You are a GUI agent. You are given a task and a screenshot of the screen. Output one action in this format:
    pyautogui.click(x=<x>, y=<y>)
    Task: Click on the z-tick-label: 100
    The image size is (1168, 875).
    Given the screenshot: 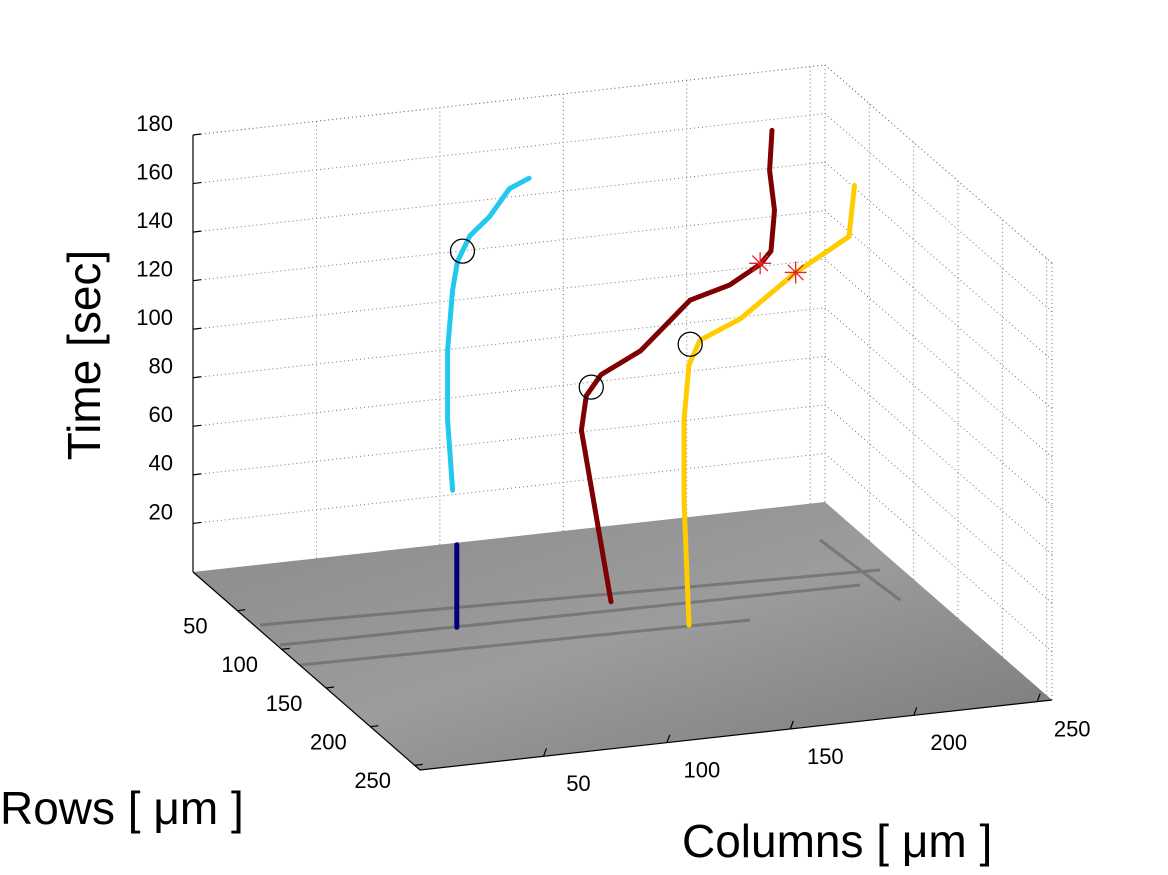 What is the action you would take?
    pyautogui.click(x=154, y=317)
    